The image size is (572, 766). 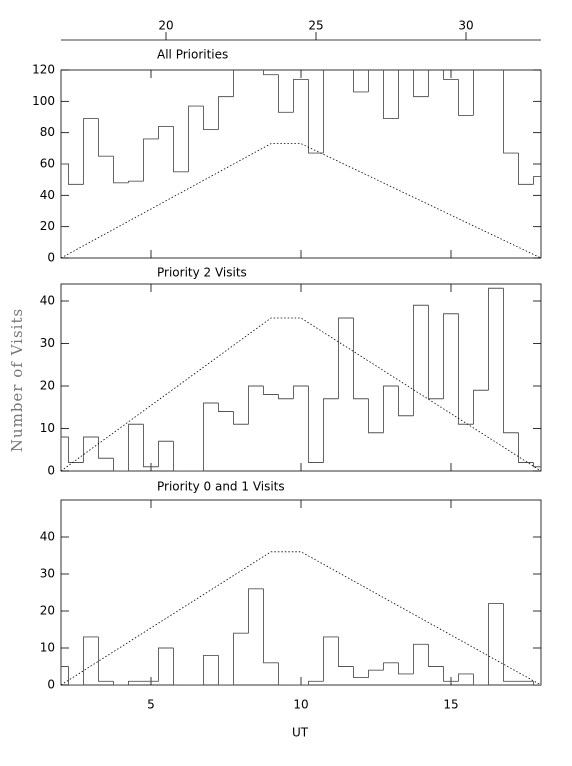 I want to click on panel-title: Priority 2 Visits, so click(x=202, y=273).